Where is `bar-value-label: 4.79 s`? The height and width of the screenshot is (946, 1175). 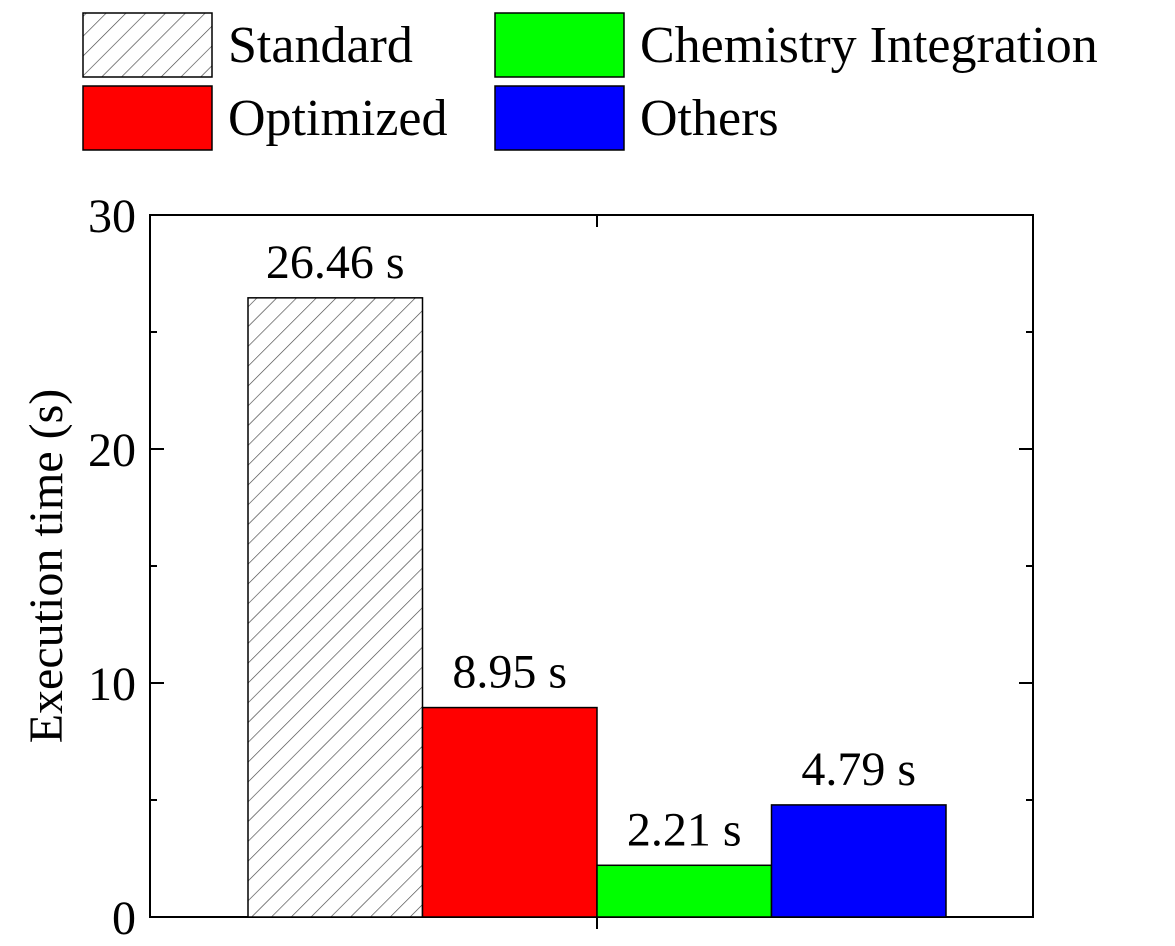 bar-value-label: 4.79 s is located at coordinates (858, 769).